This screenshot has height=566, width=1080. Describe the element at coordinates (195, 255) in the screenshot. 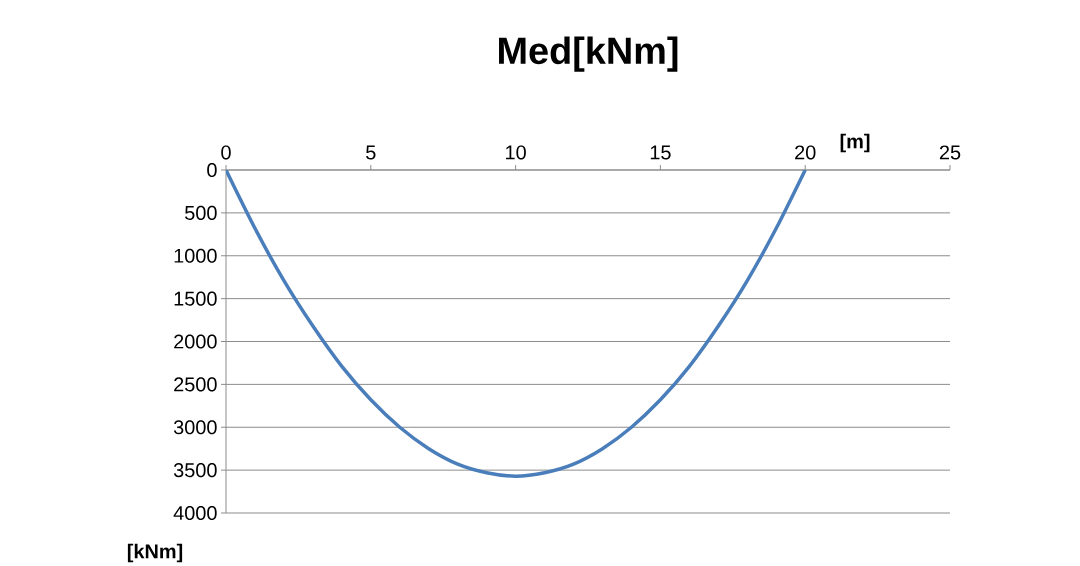

I see `y-tick-label: 1000` at that location.